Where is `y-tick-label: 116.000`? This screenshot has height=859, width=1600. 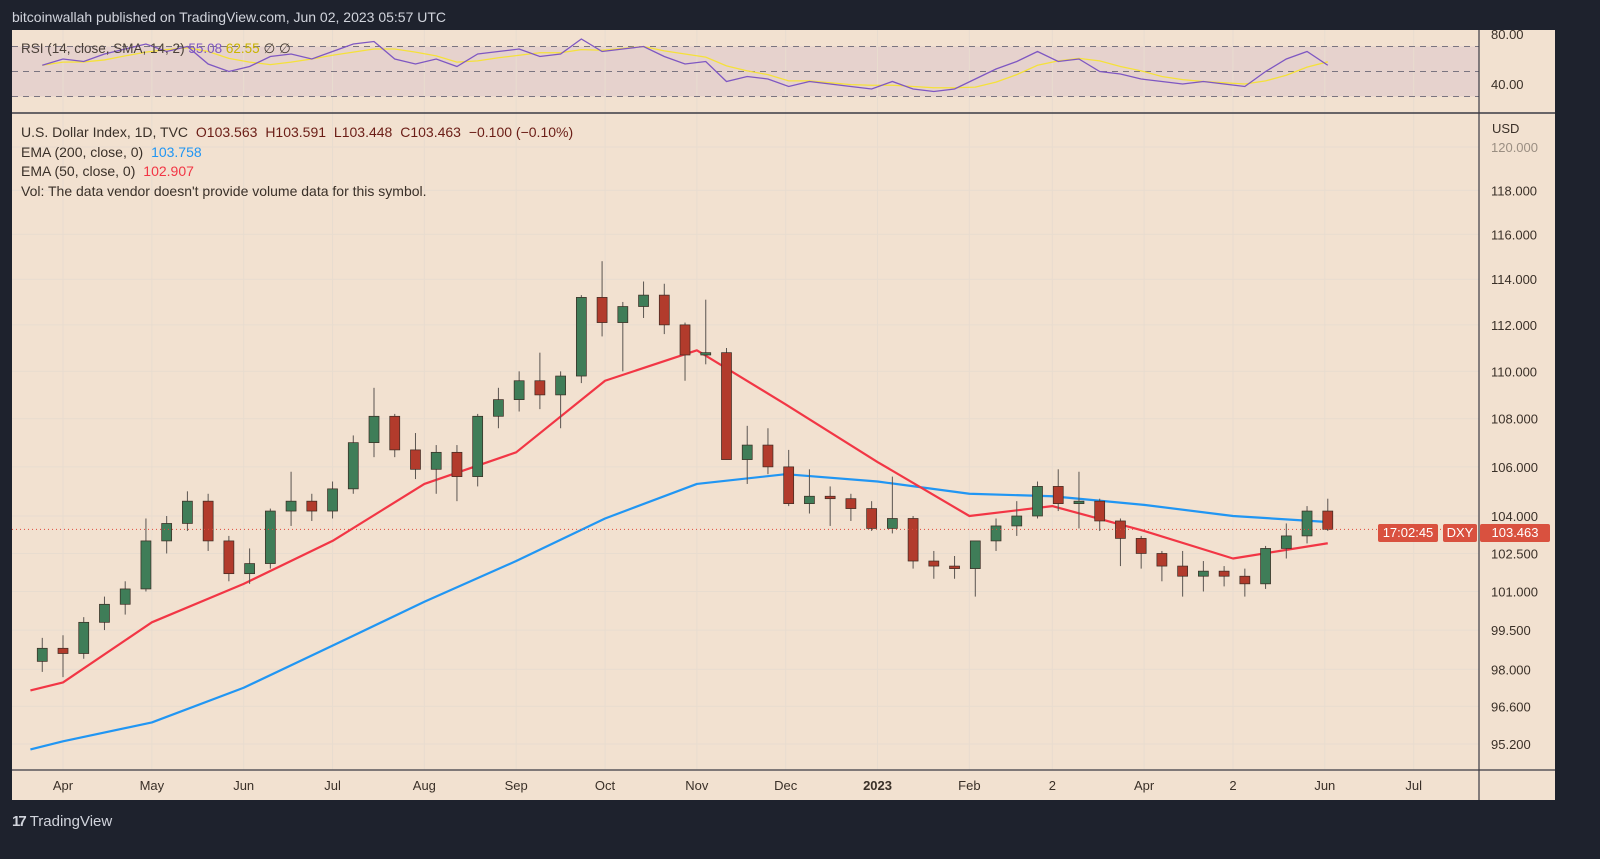
y-tick-label: 116.000 is located at coordinates (1514, 234).